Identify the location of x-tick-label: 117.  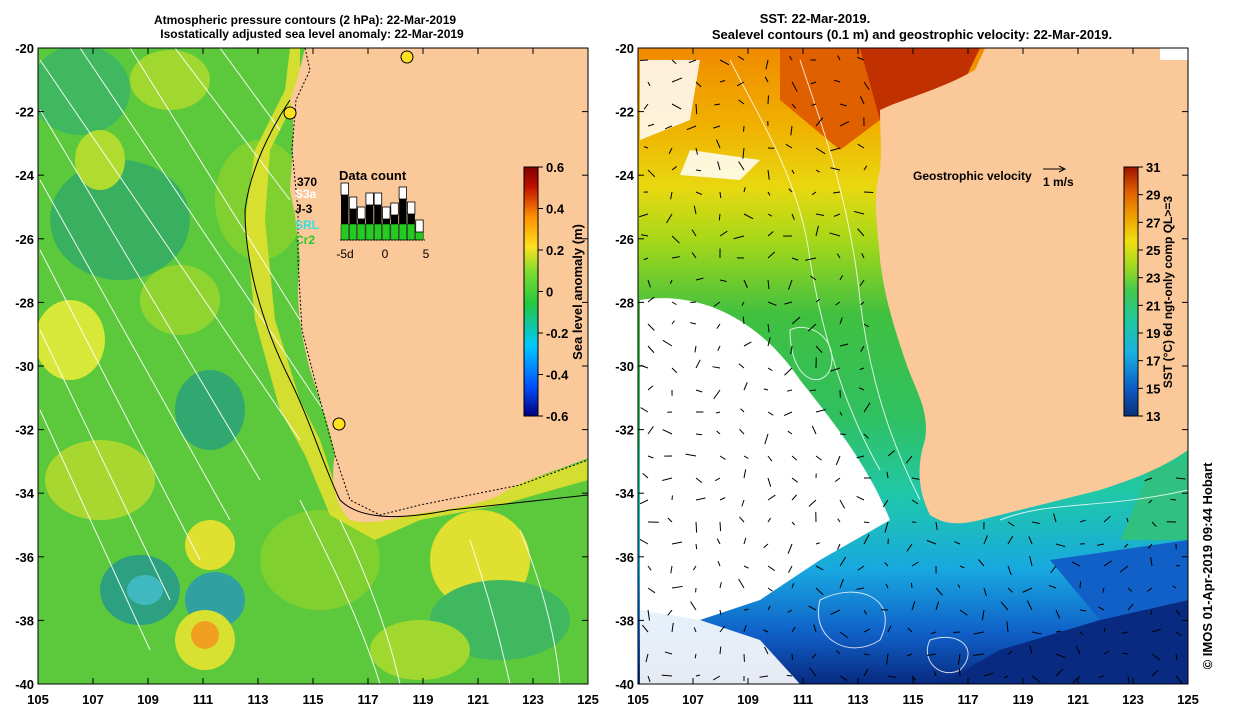
(368, 699).